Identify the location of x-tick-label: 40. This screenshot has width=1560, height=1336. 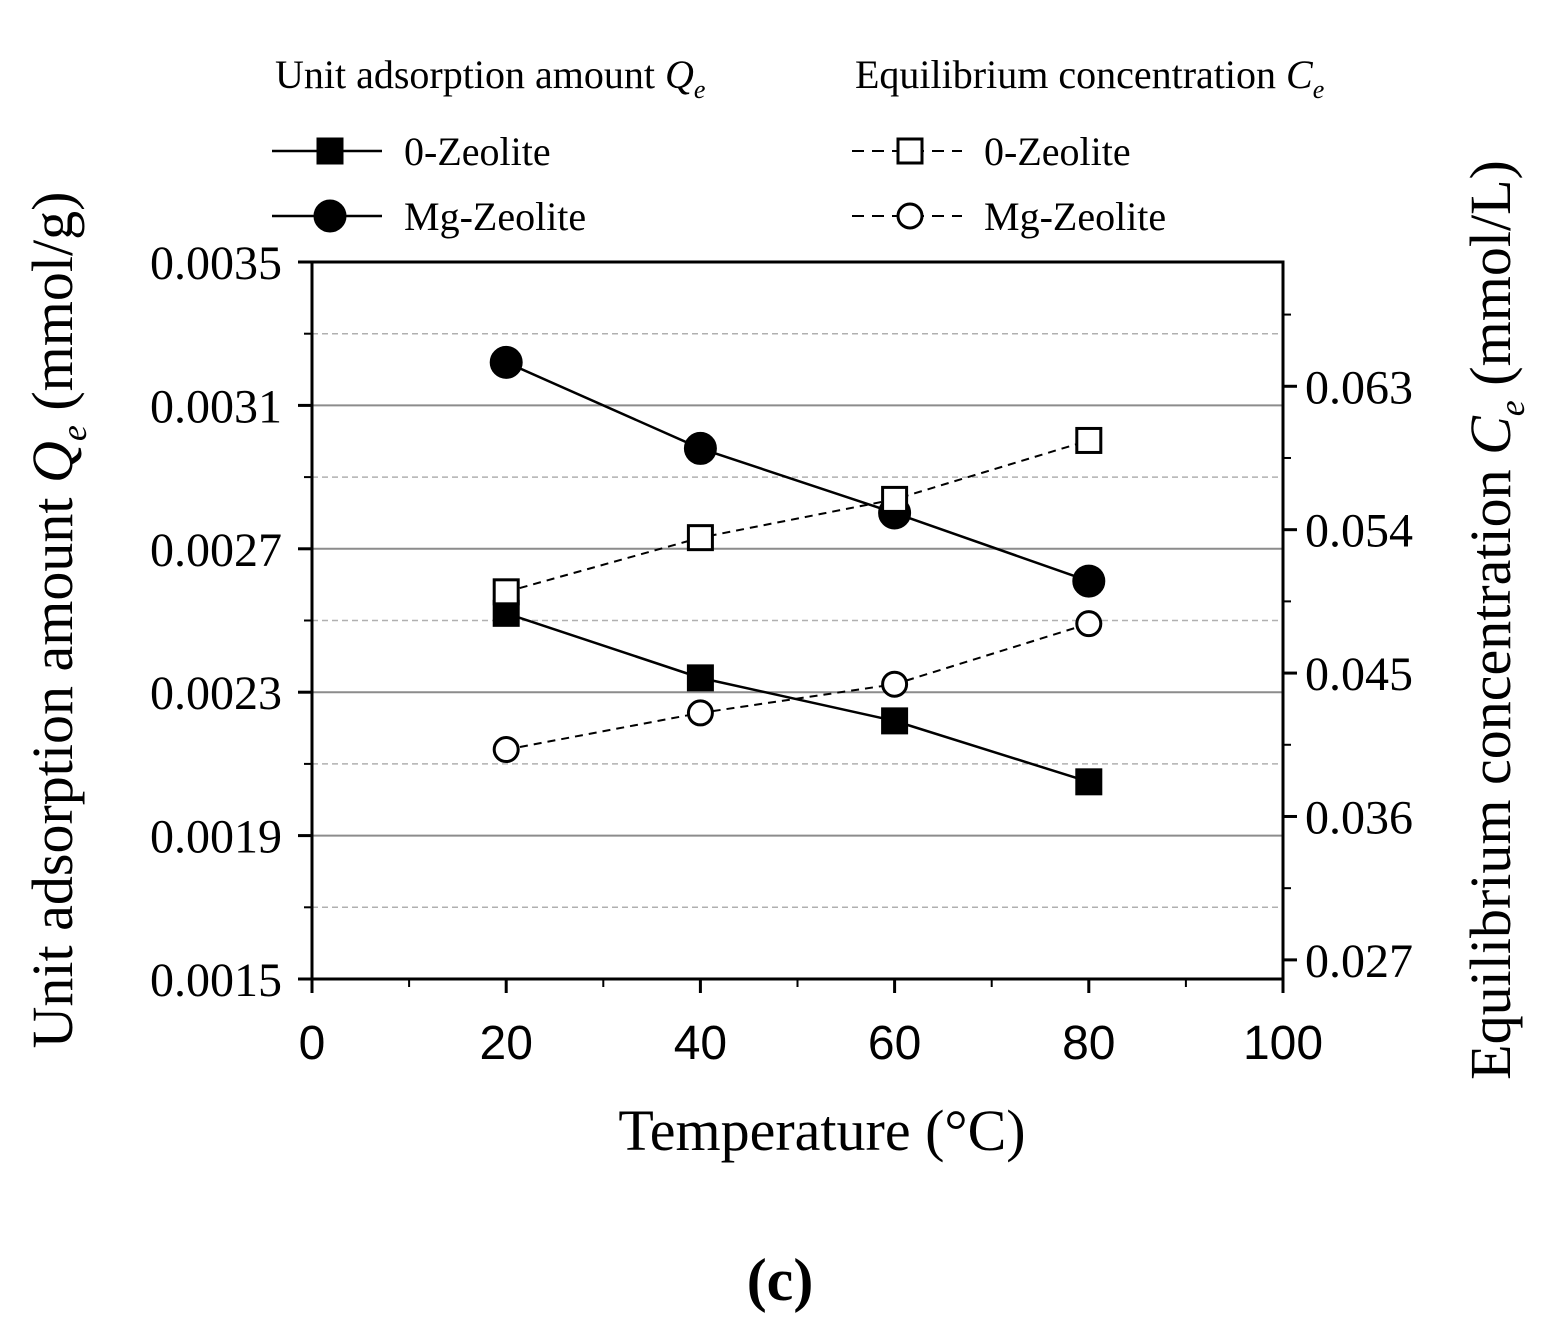
(700, 1043).